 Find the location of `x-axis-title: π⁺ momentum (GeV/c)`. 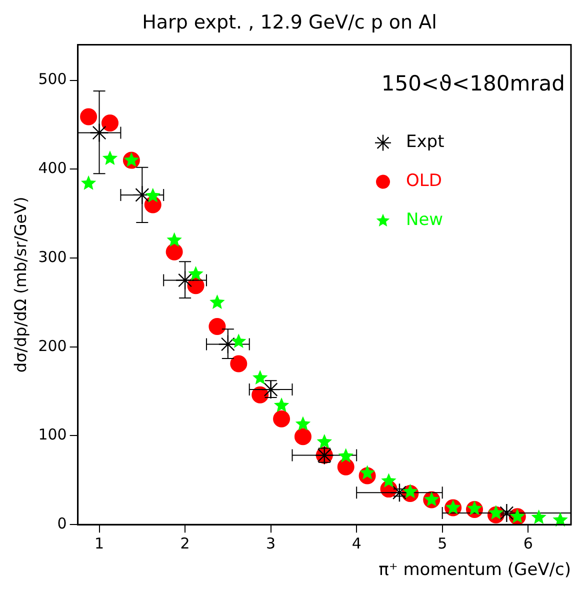

x-axis-title: π⁺ momentum (GeV/c) is located at coordinates (474, 570).